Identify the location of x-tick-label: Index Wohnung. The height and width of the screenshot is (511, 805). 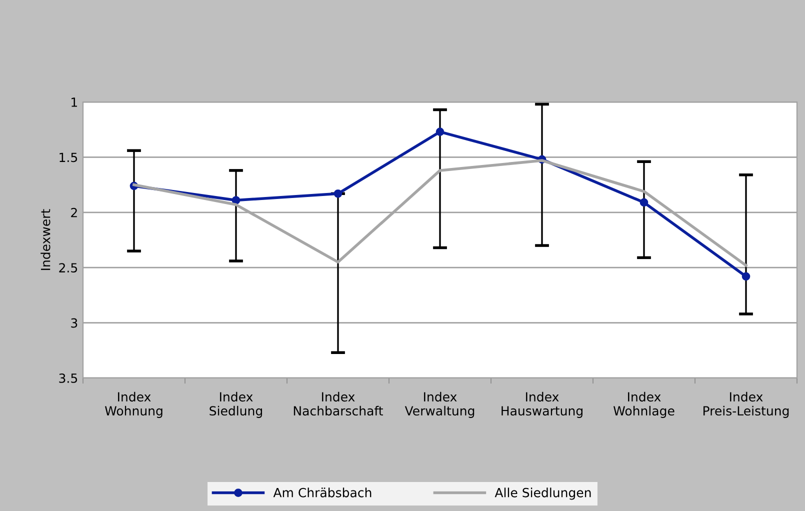
(133, 405).